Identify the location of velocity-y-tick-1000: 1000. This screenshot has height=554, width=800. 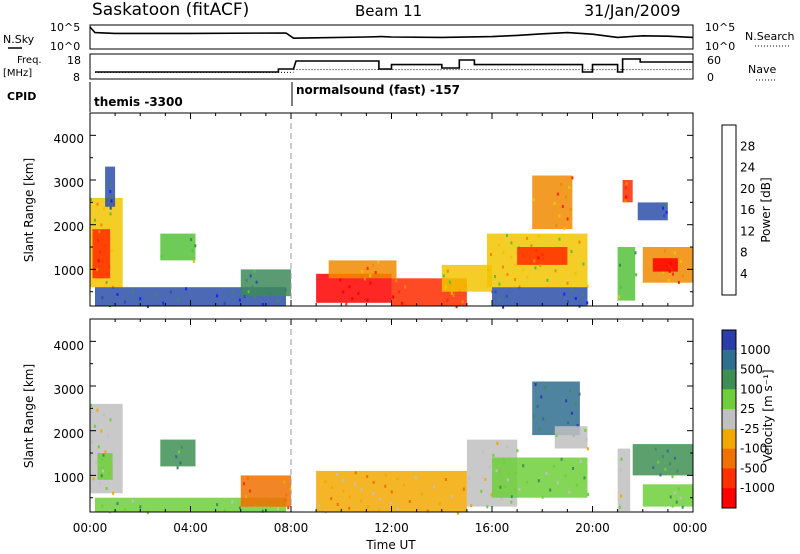
(68, 478).